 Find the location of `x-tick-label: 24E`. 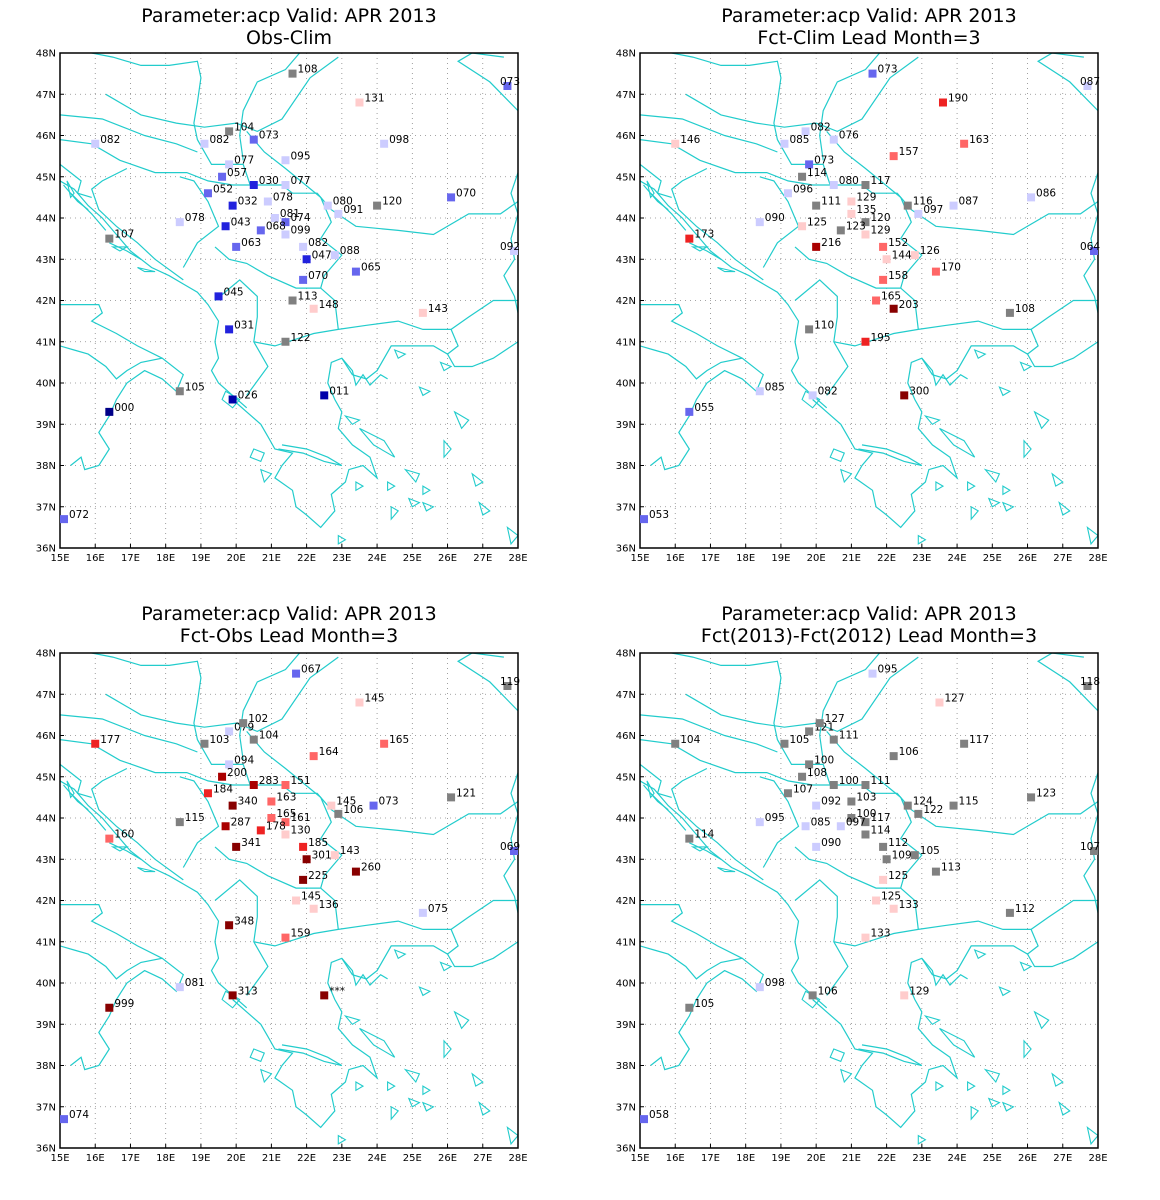

x-tick-label: 24E is located at coordinates (957, 558).